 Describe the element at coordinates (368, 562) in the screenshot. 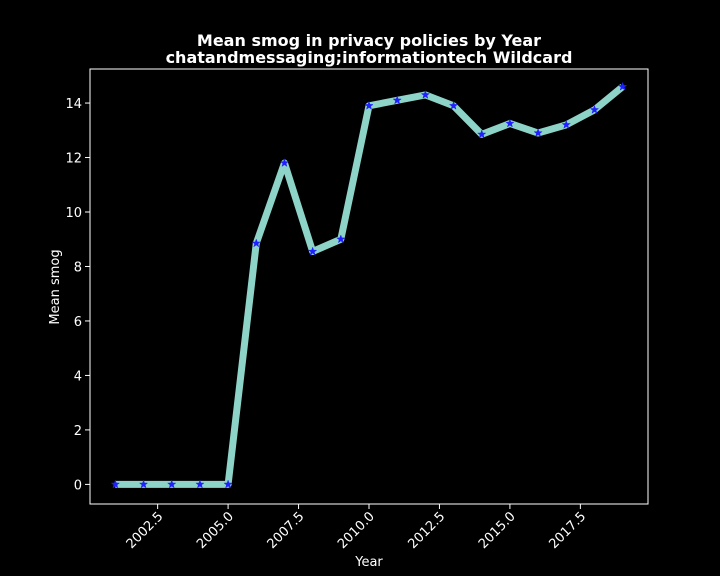

I see `x-axis-label: Year` at that location.